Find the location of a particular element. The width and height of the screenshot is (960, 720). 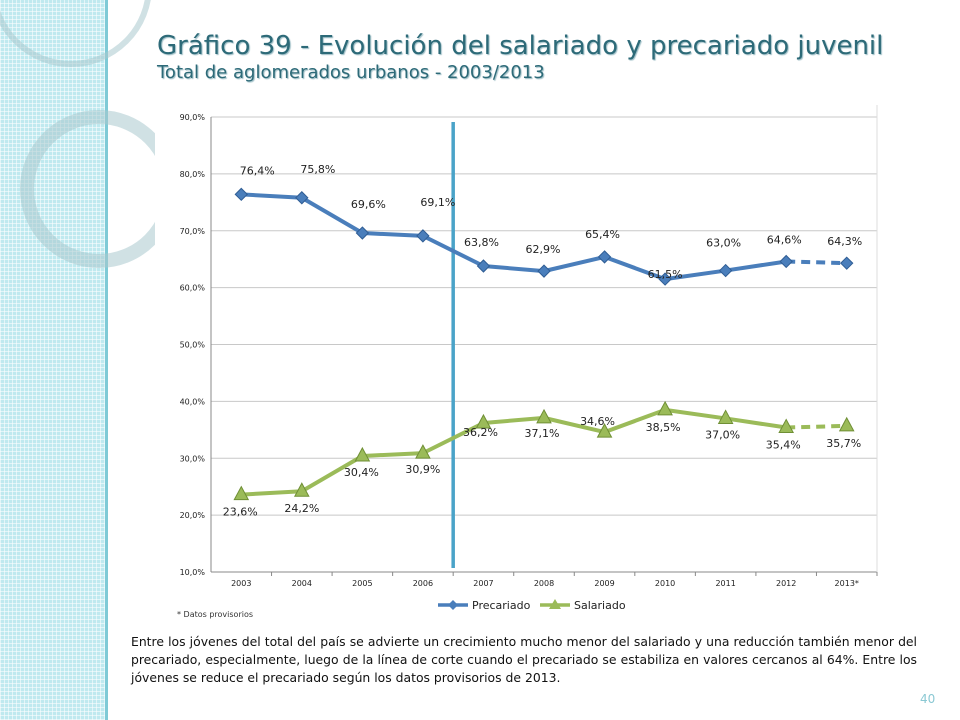

x-tick-label: 2004 is located at coordinates (302, 583).